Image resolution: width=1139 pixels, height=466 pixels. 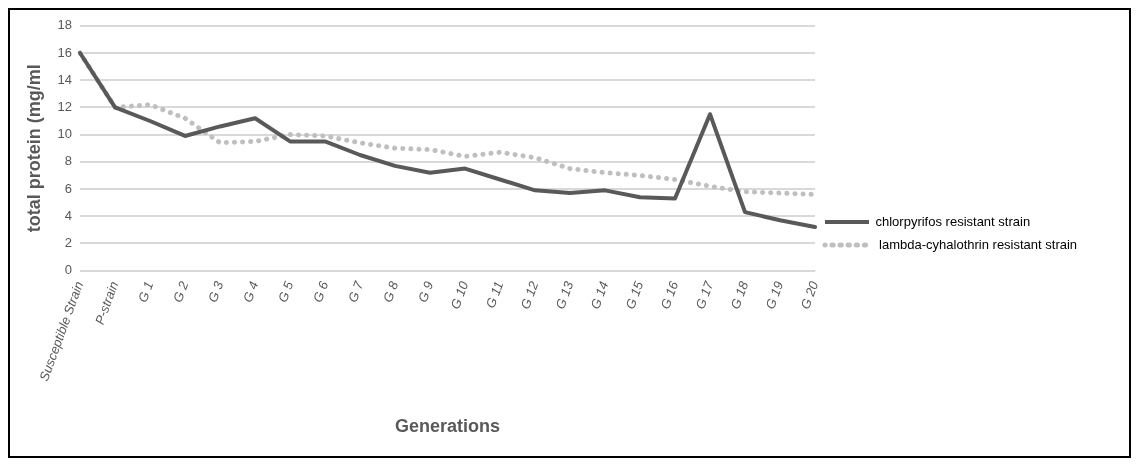 What do you see at coordinates (564, 295) in the screenshot?
I see `x-tick-label: G 13` at bounding box center [564, 295].